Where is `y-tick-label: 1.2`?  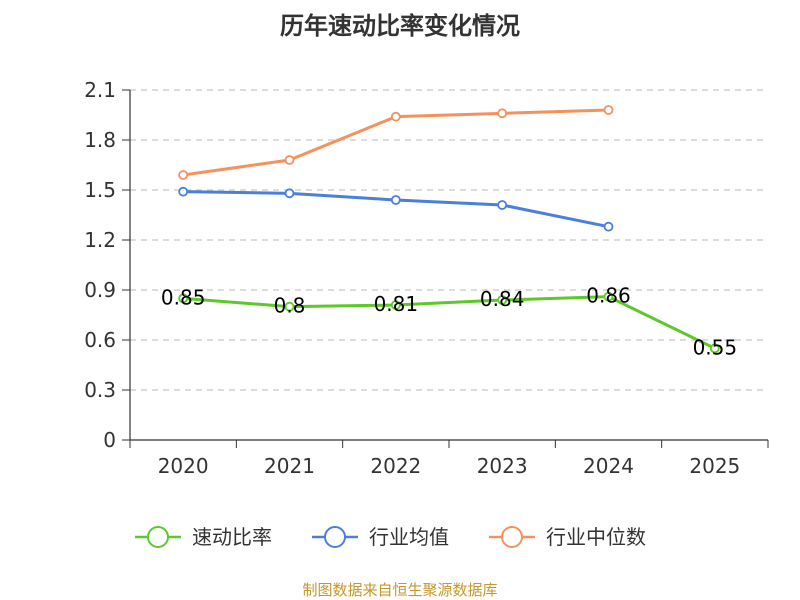 y-tick-label: 1.2 is located at coordinates (100, 240).